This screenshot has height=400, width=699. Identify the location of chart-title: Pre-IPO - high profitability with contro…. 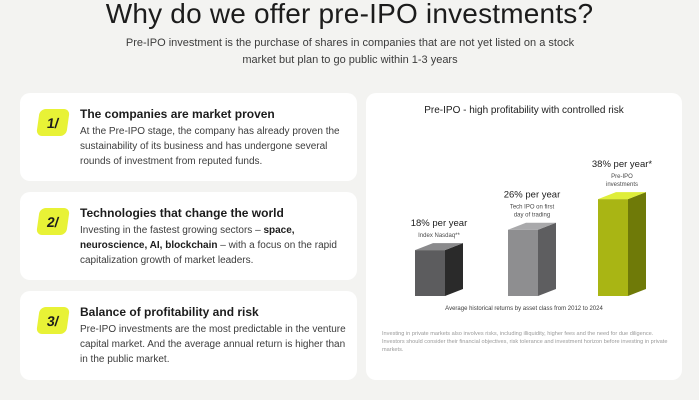
(524, 110).